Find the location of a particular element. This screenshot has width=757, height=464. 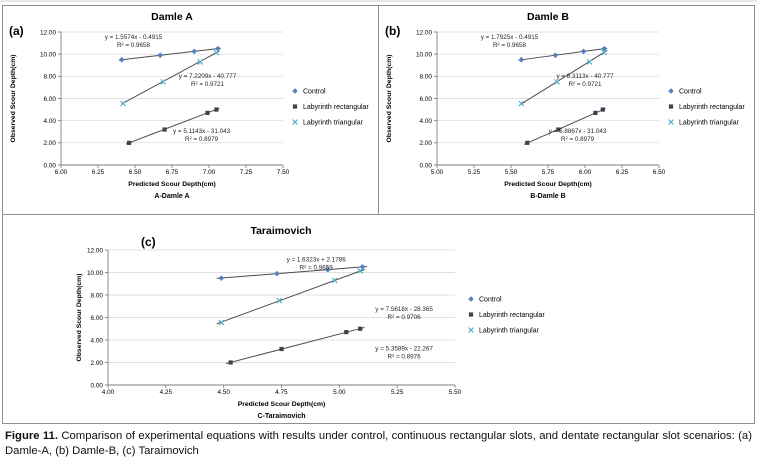

equation-label: y = 7.5618x - 28.365 is located at coordinates (404, 309).